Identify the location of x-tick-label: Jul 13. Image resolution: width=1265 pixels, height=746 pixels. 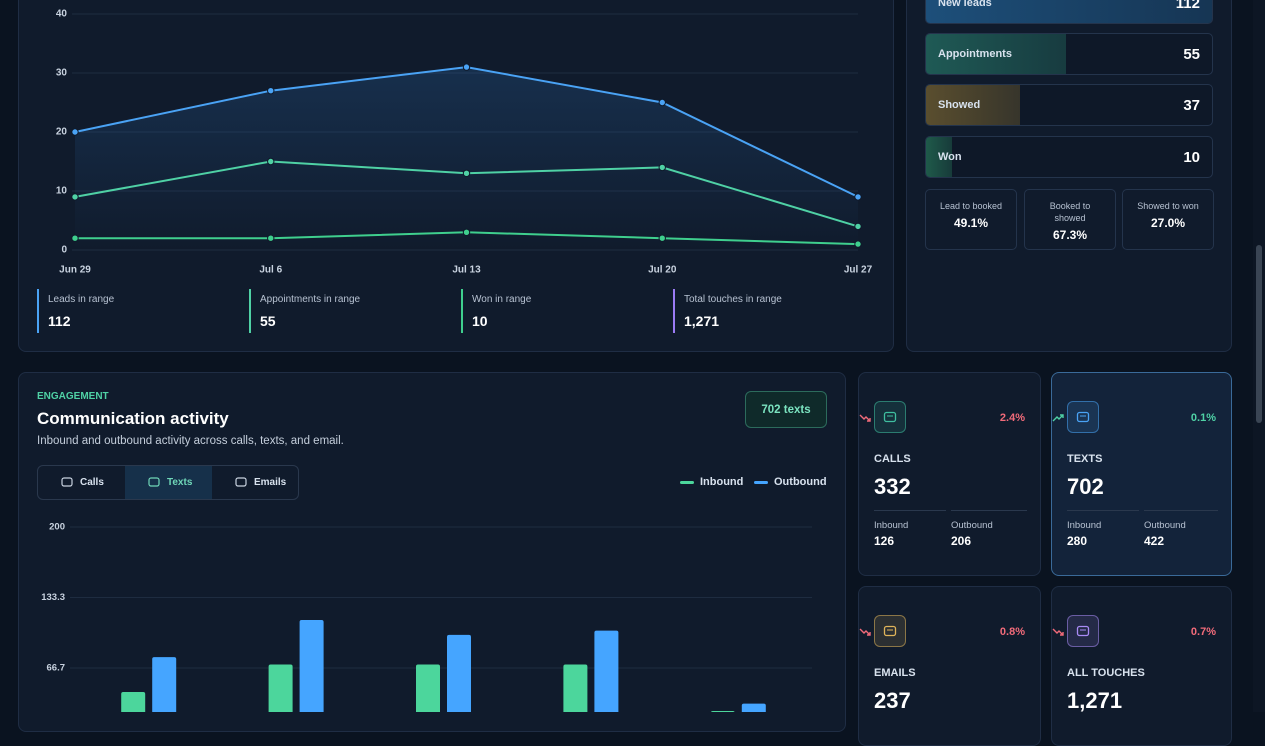
(466, 270).